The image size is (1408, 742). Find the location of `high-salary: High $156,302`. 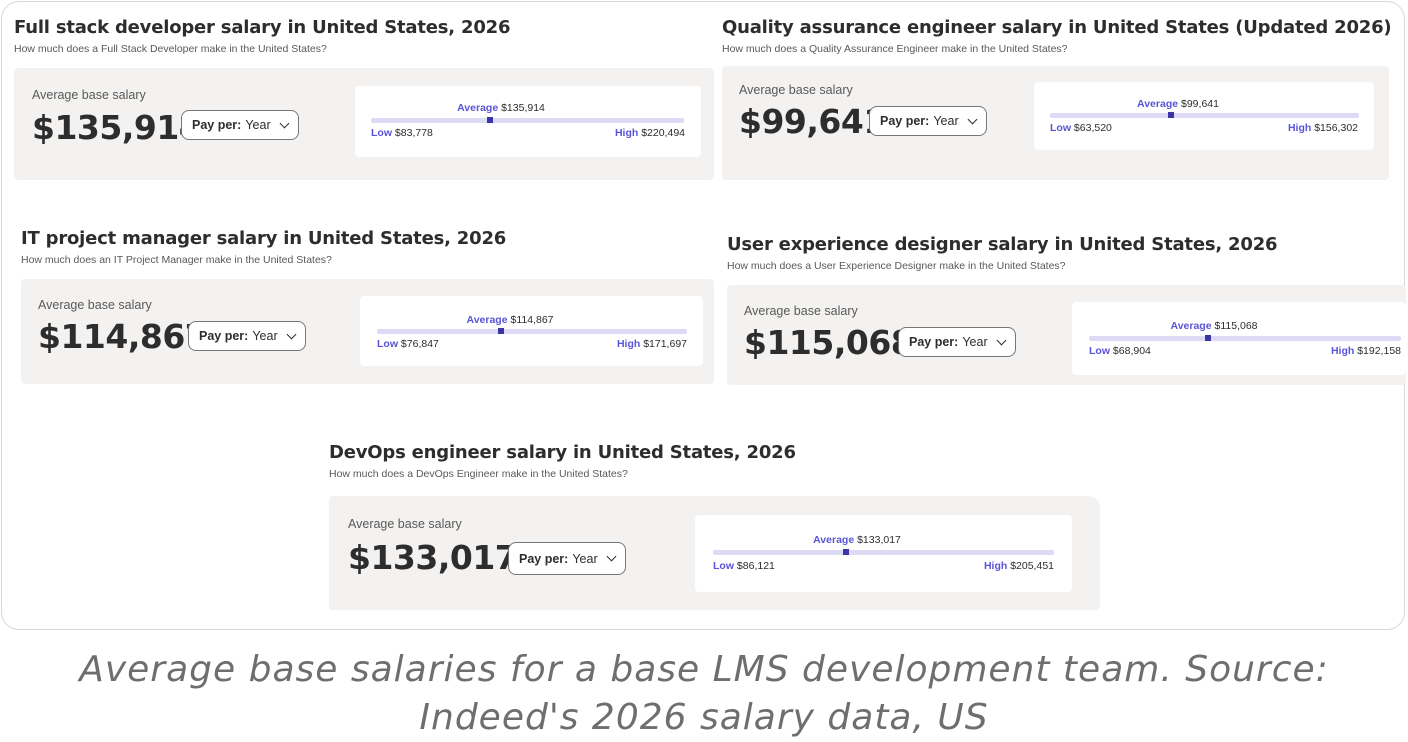

high-salary: High $156,302 is located at coordinates (1323, 128).